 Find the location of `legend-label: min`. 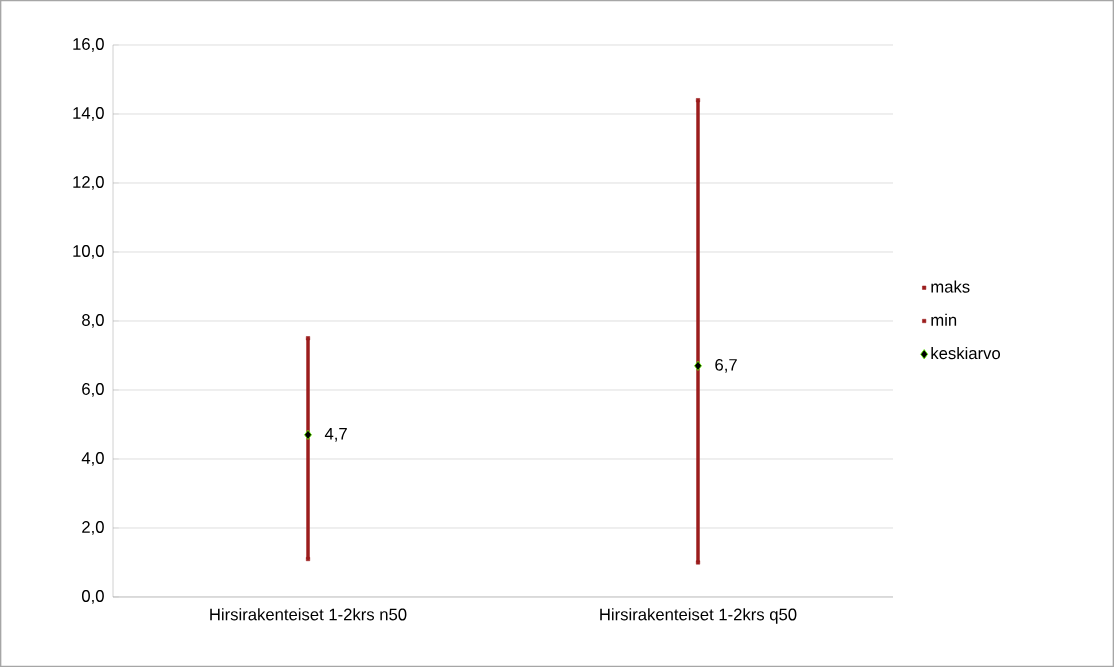

legend-label: min is located at coordinates (944, 319).